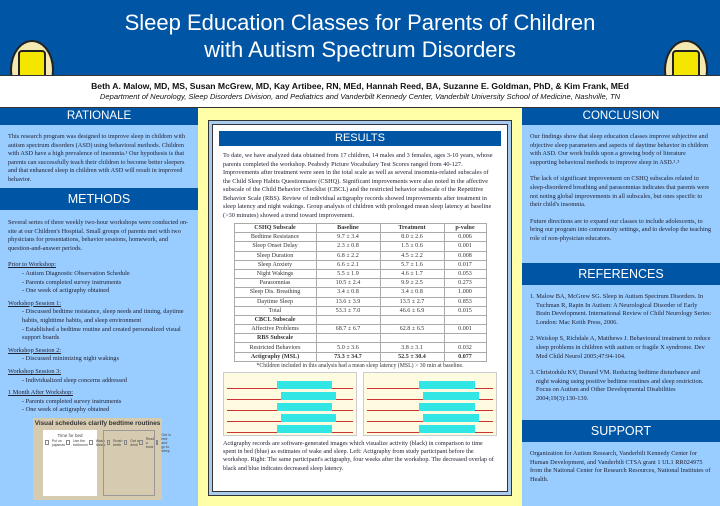 This screenshot has width=720, height=506. What do you see at coordinates (275, 301) in the screenshot?
I see `table-cell: Daytime Sleep` at bounding box center [275, 301].